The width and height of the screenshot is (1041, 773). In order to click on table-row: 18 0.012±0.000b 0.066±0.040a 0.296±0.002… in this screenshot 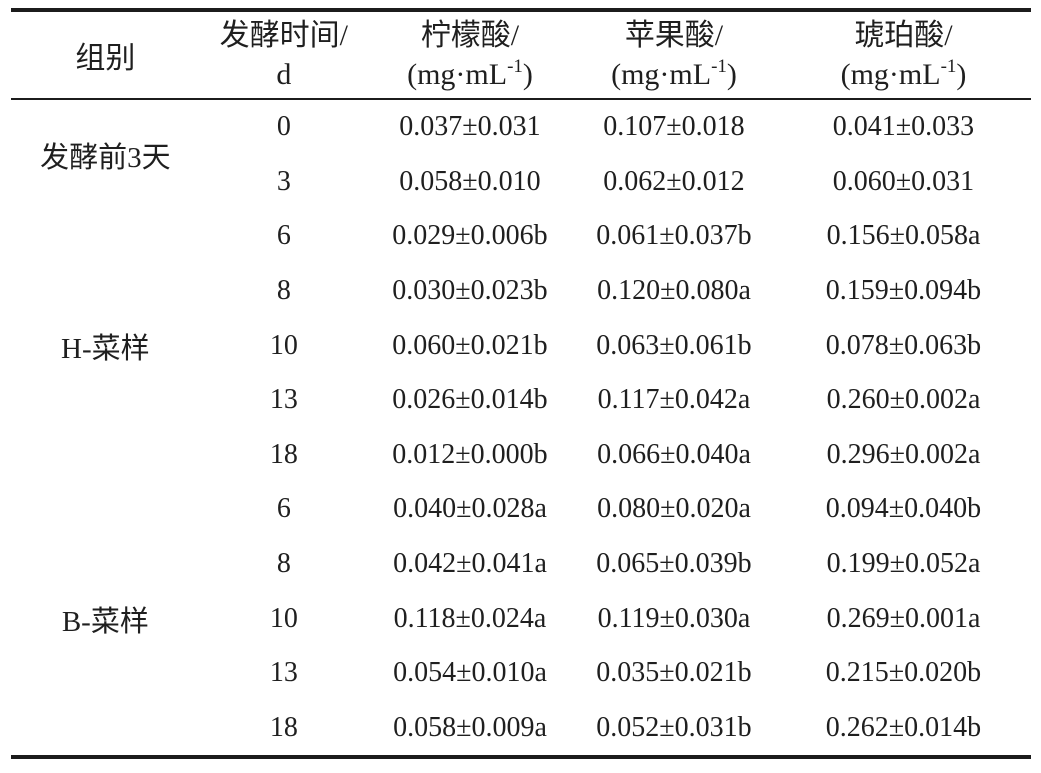, I will do `click(521, 455)`.